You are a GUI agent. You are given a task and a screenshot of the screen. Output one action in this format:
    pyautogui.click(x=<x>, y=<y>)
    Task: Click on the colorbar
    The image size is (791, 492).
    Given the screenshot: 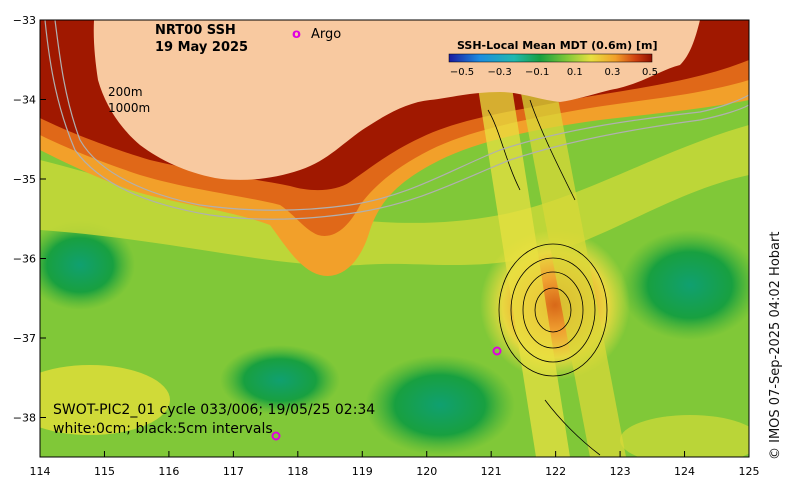 What is the action you would take?
    pyautogui.click(x=550, y=58)
    